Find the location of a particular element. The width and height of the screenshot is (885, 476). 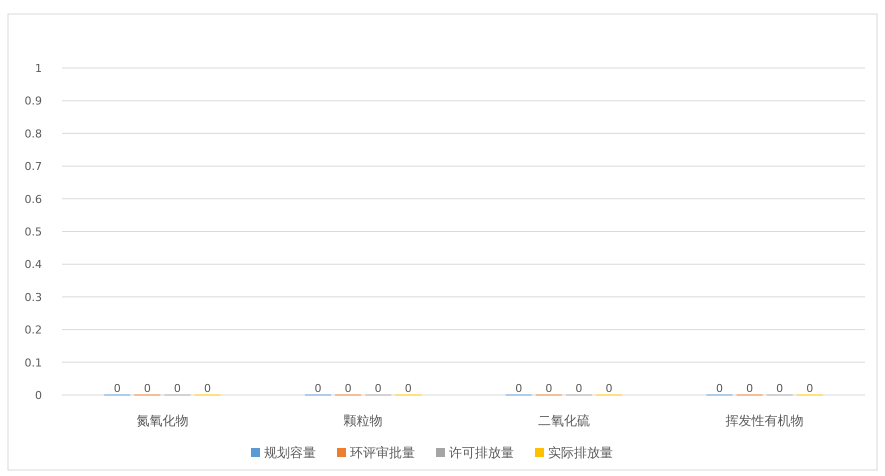

y-tick-label: 0.8 is located at coordinates (33, 133).